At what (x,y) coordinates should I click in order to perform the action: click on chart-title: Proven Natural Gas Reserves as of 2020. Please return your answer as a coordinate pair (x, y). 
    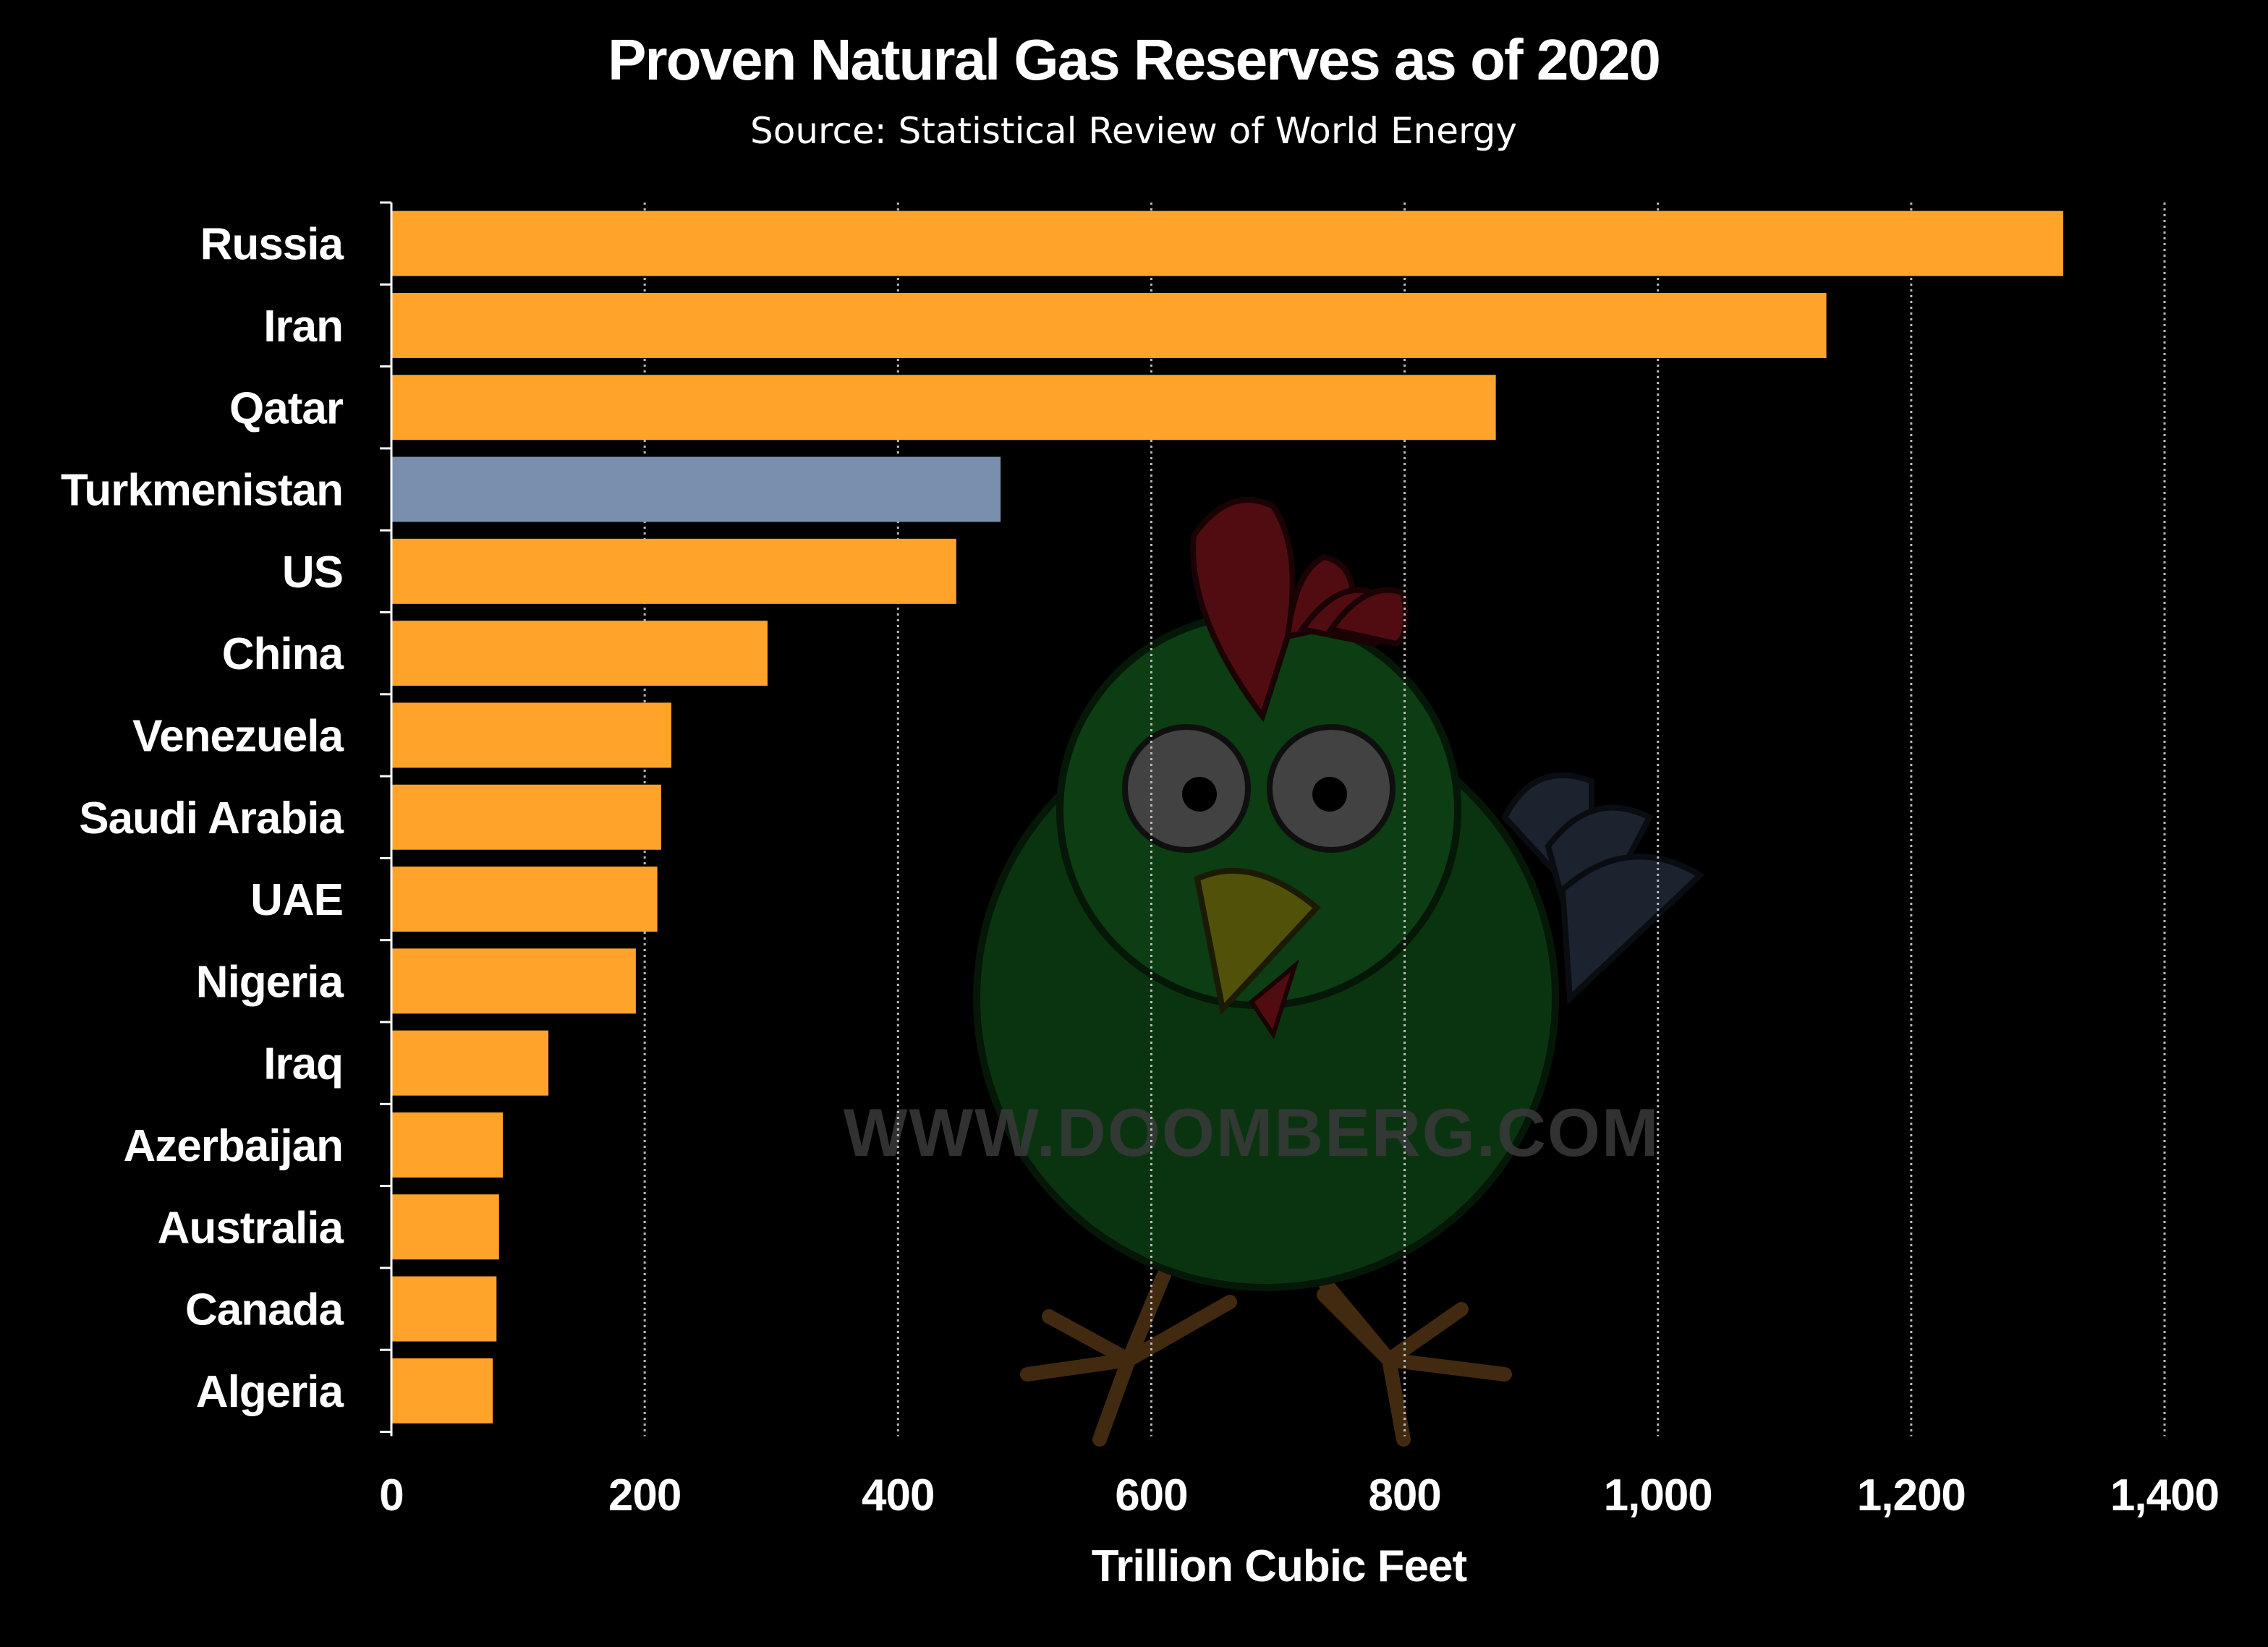
    Looking at the image, I should click on (1134, 60).